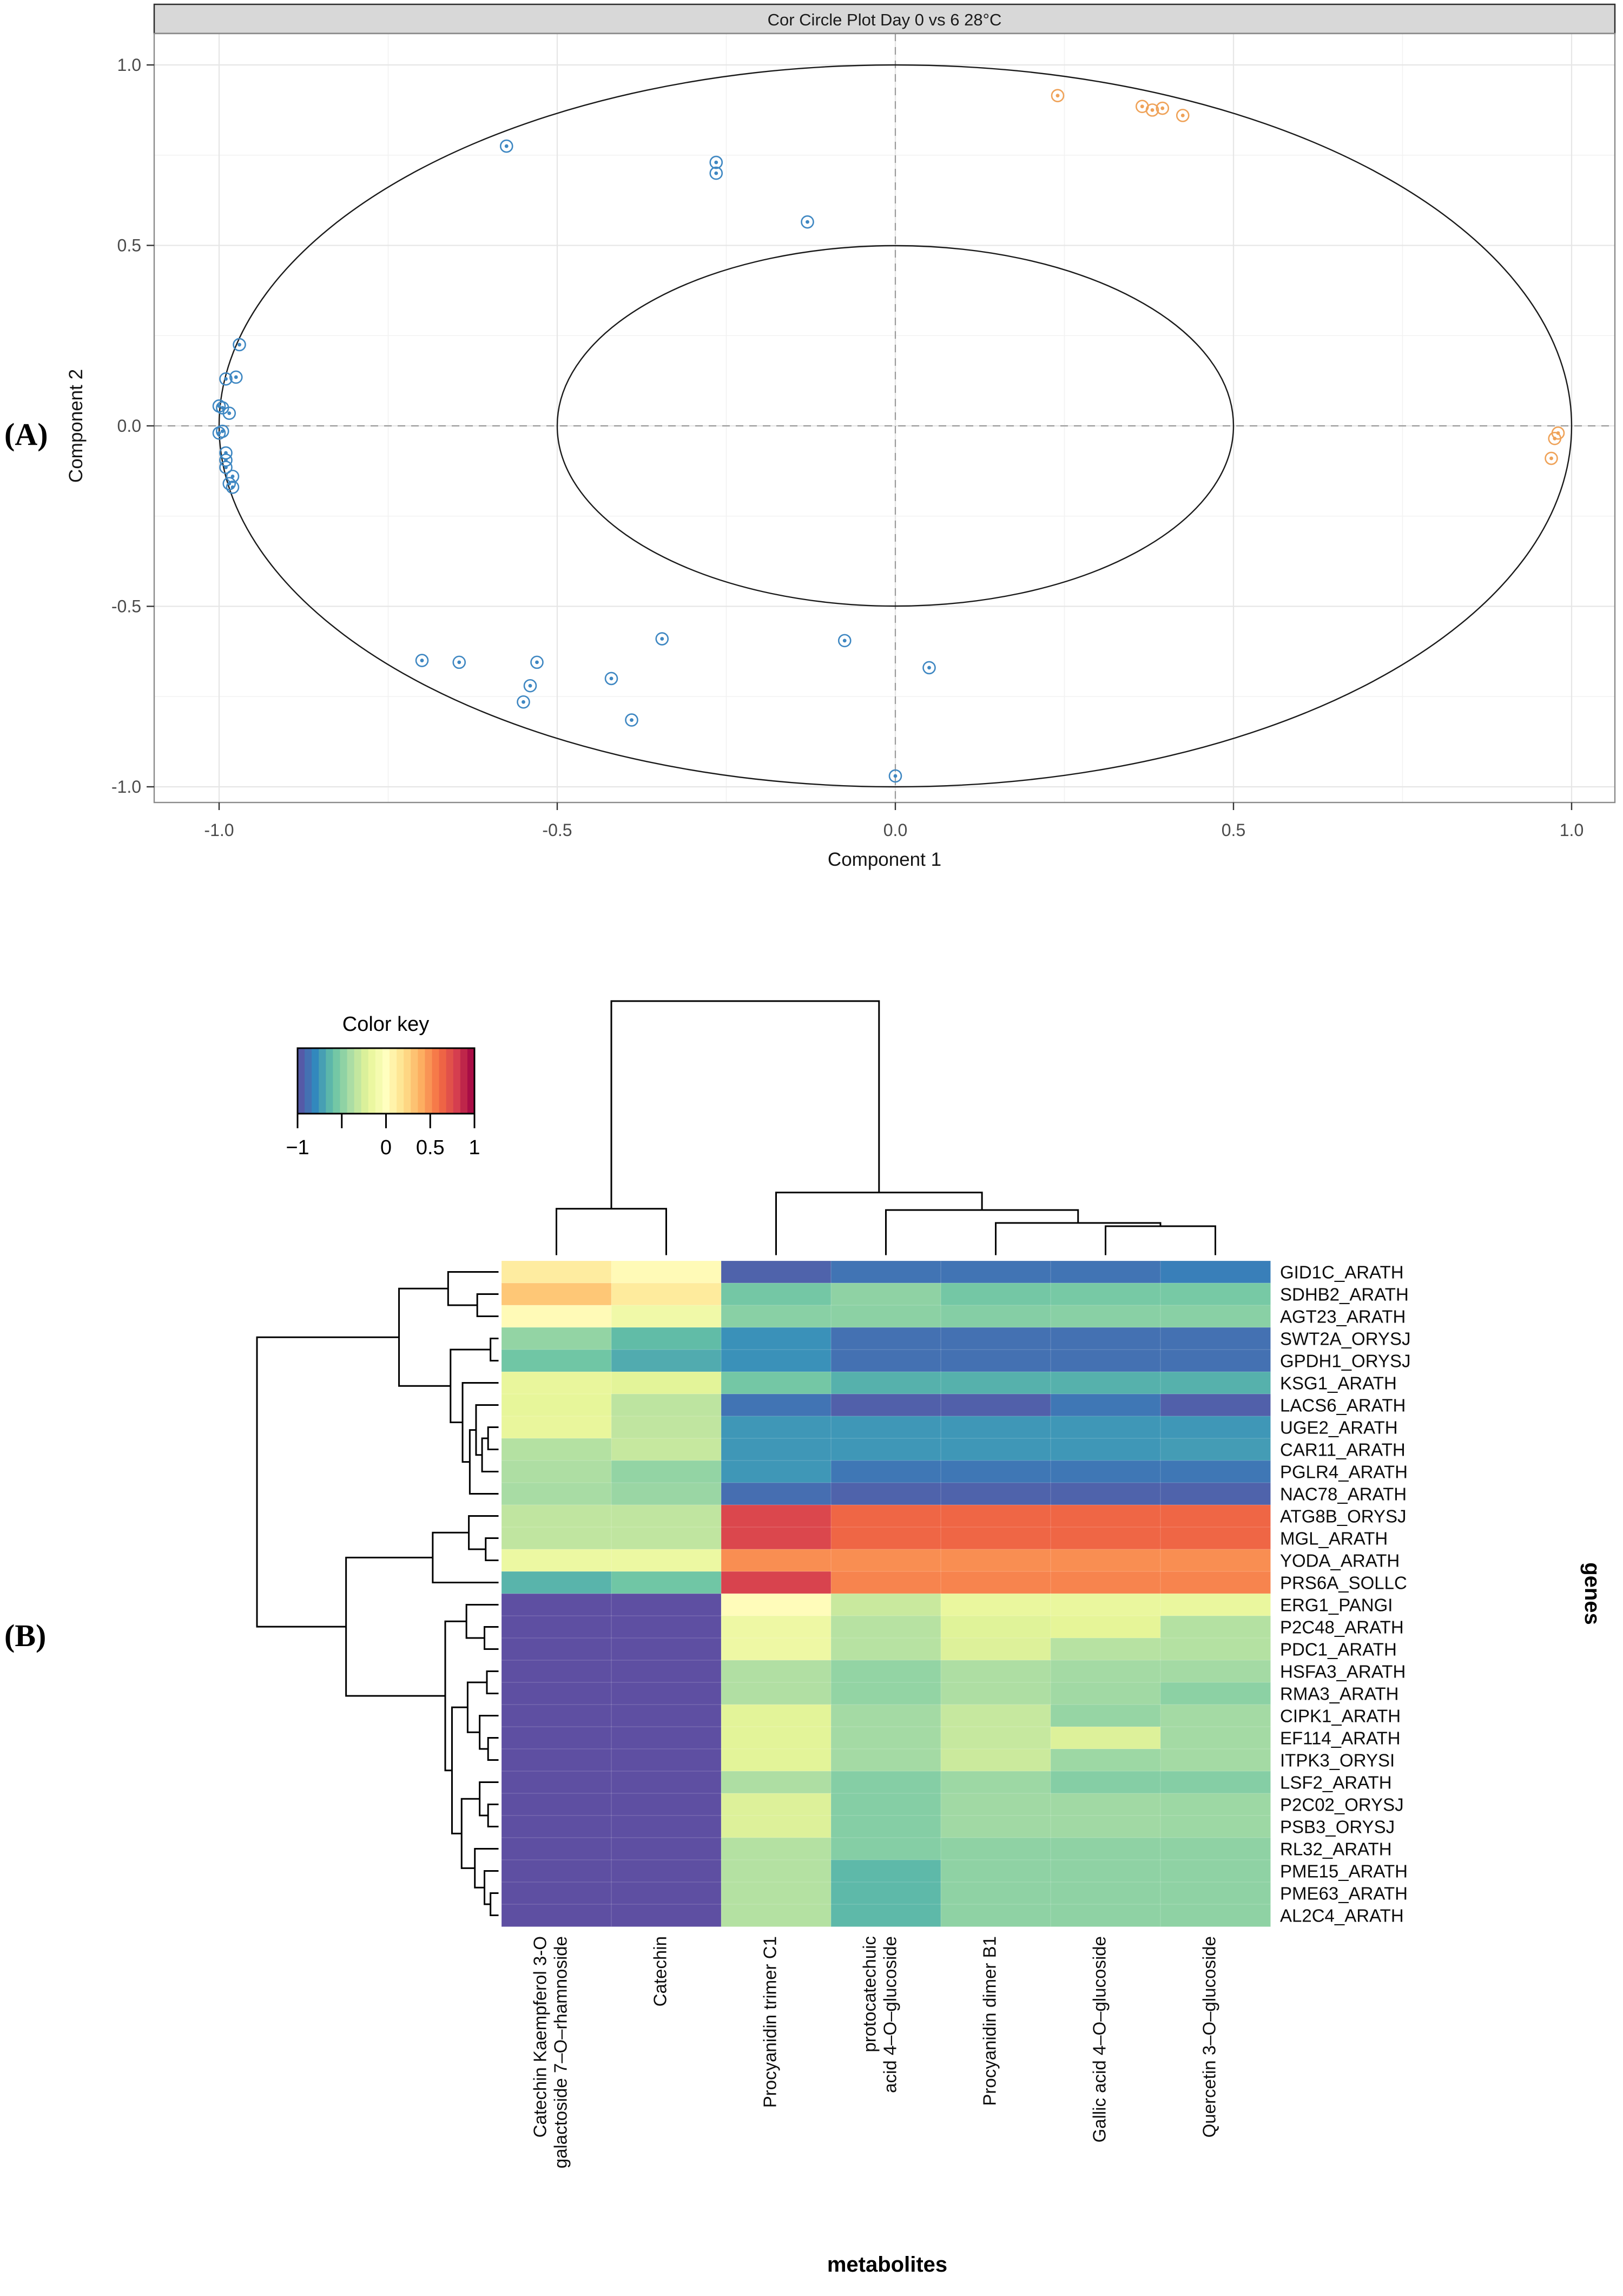 The image size is (1623, 2296). Describe the element at coordinates (1339, 1383) in the screenshot. I see `gene-label: KSG1_ARATH` at that location.